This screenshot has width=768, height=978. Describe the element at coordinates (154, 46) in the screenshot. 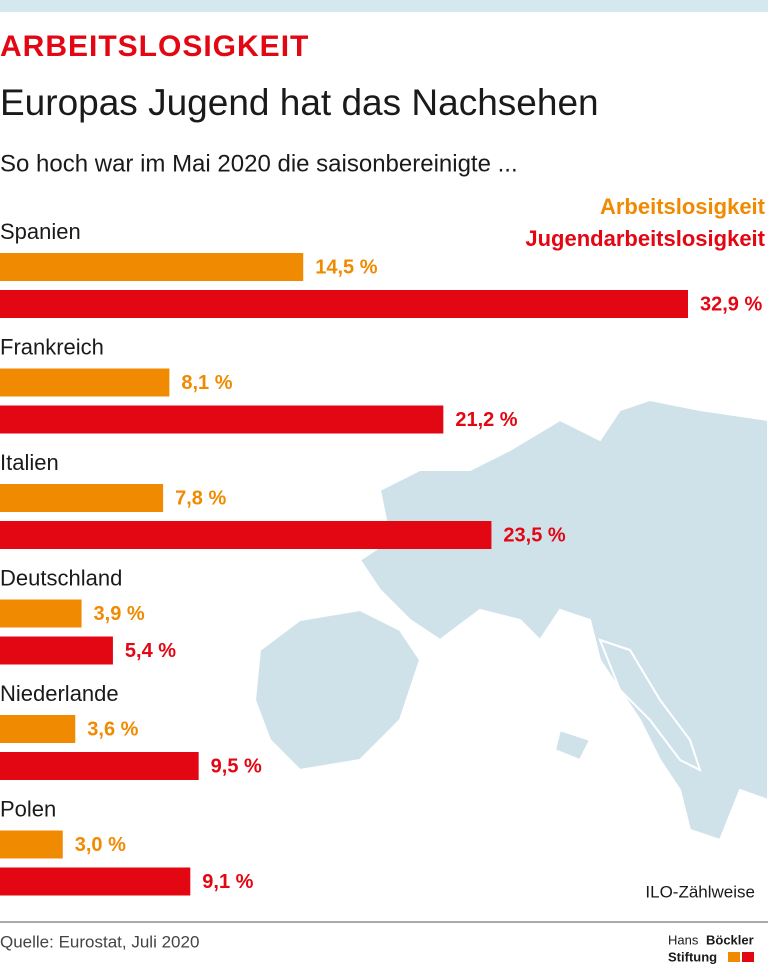

I see `kicker: ARBEITSLOSIGKEIT` at that location.